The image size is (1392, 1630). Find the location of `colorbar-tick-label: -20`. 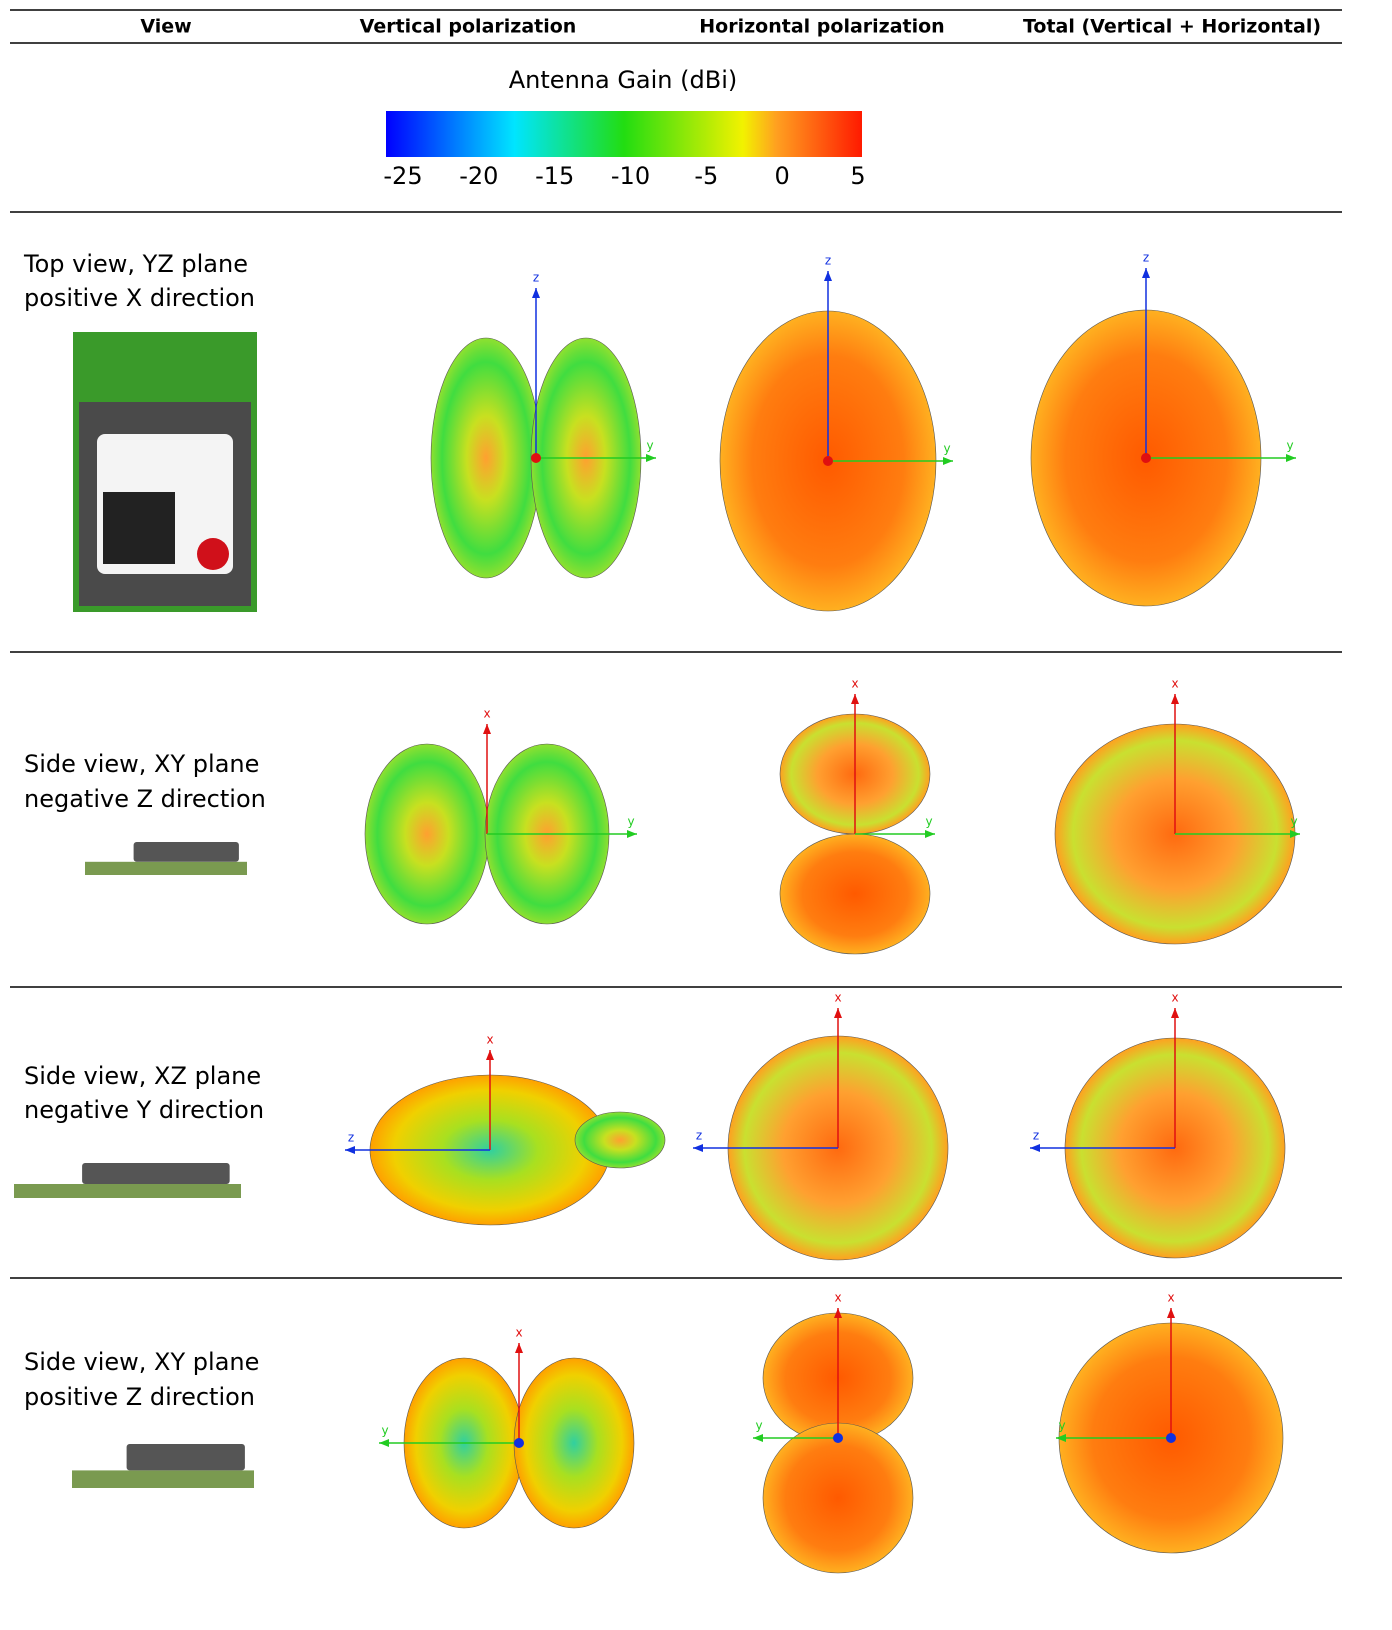

colorbar-tick-label: -20 is located at coordinates (478, 176).